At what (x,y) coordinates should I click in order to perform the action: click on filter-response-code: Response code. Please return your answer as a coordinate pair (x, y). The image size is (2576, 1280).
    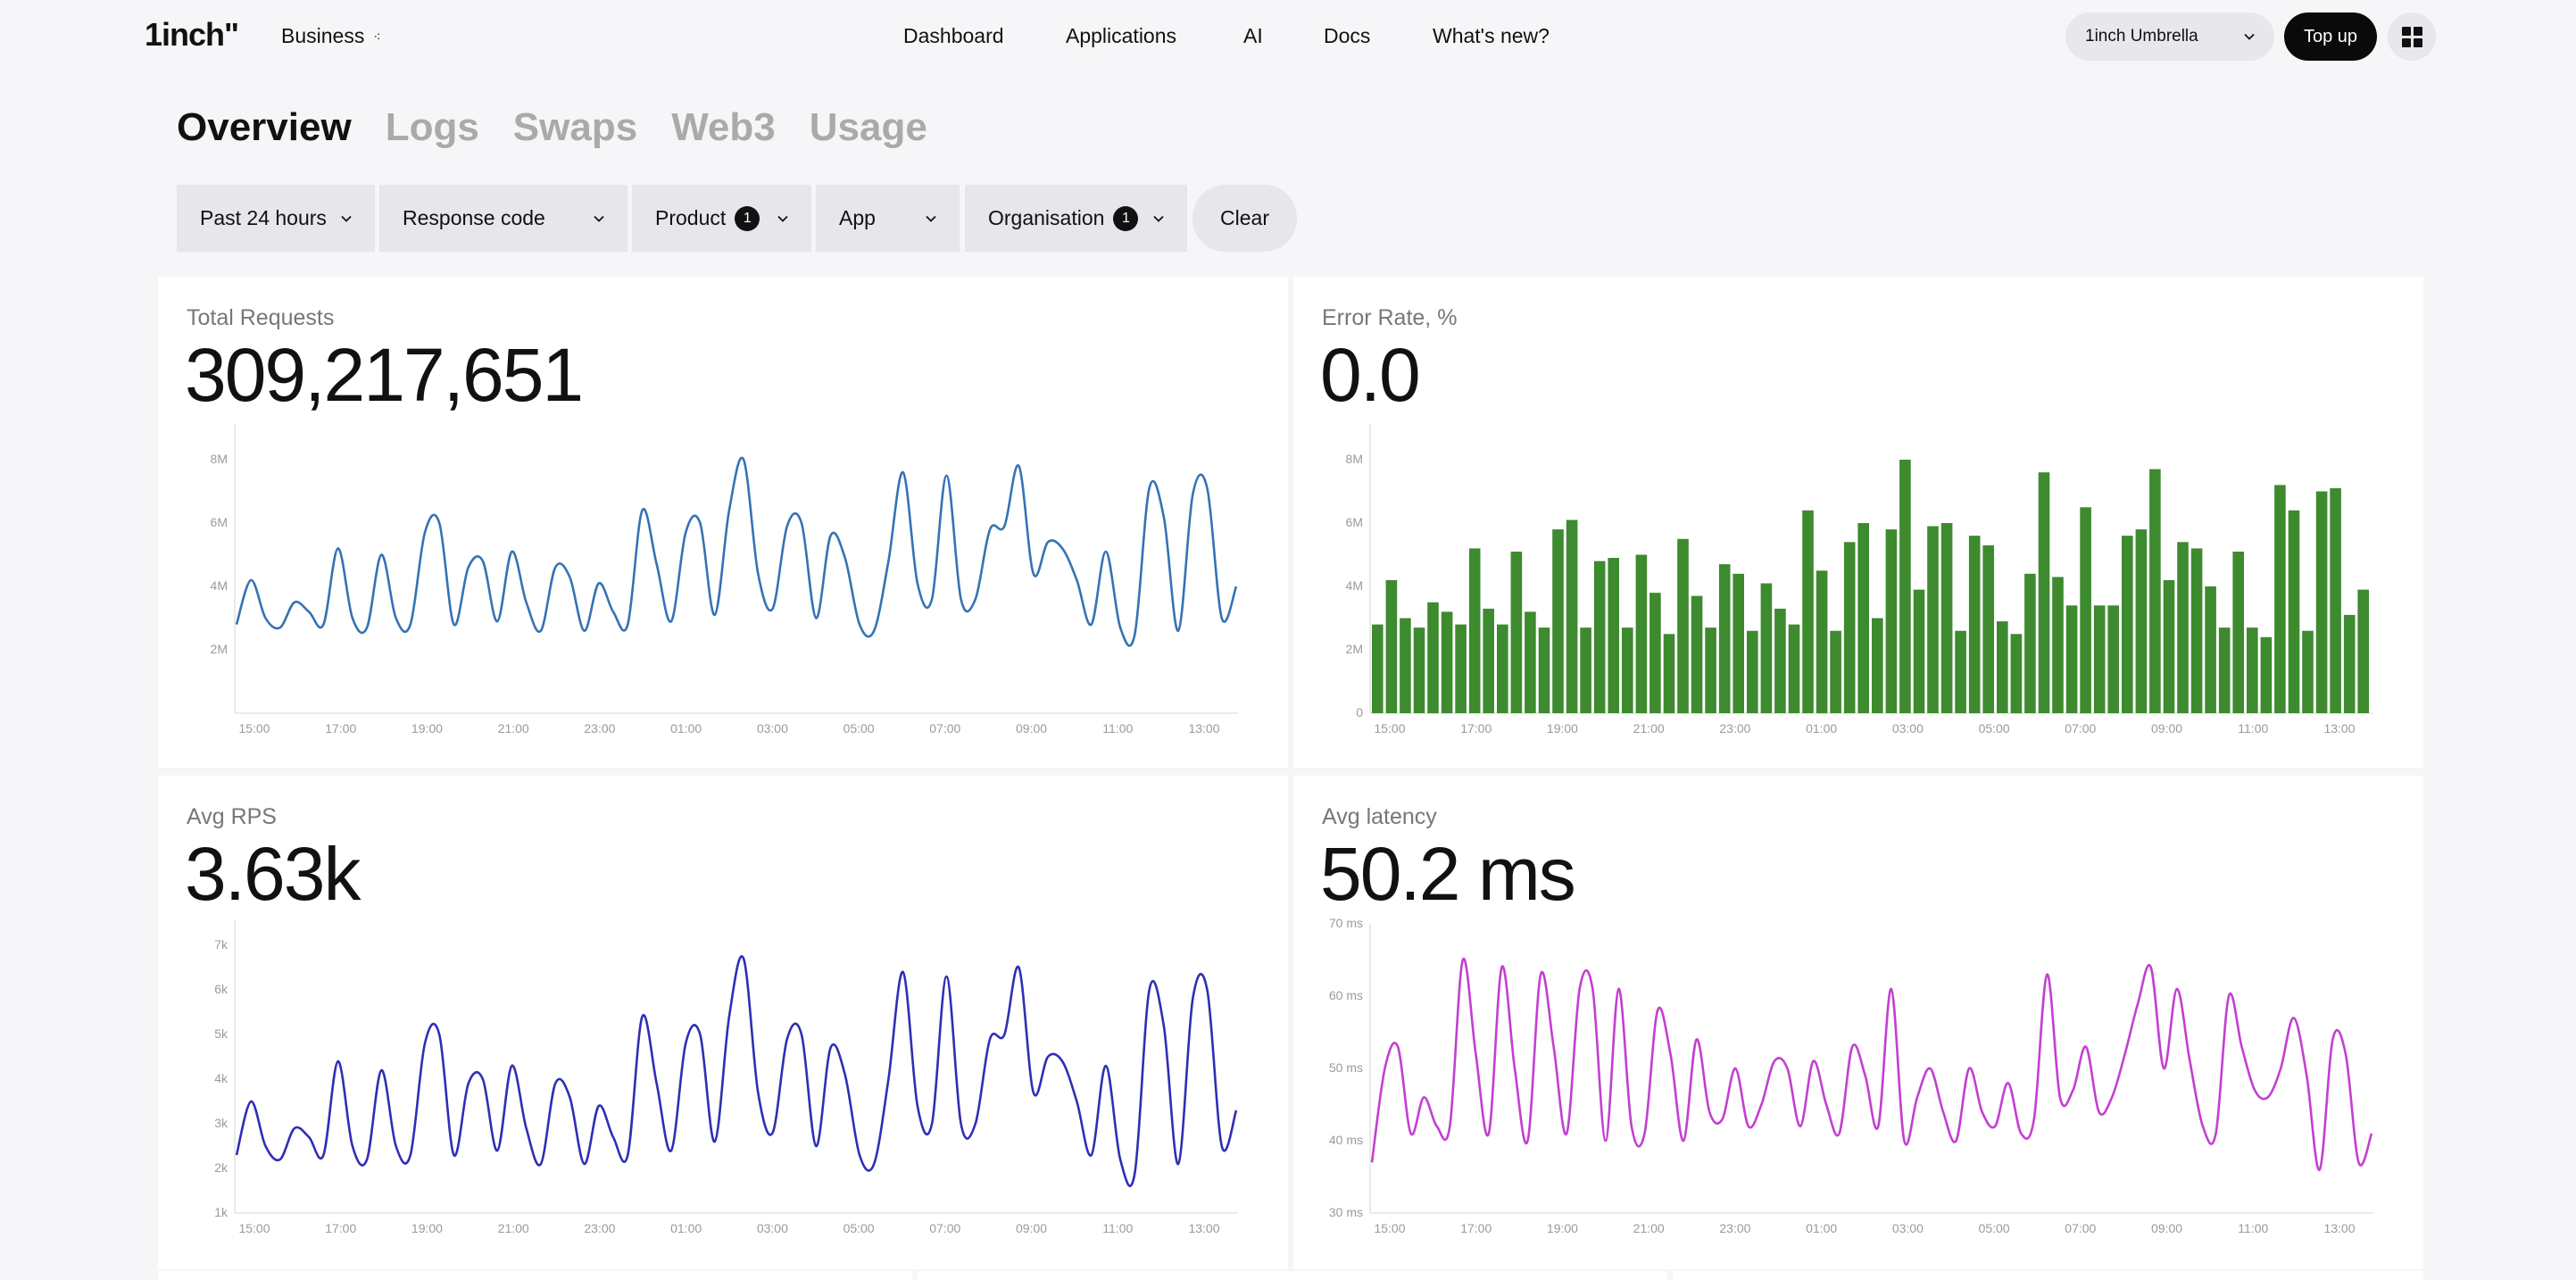
    Looking at the image, I should click on (503, 218).